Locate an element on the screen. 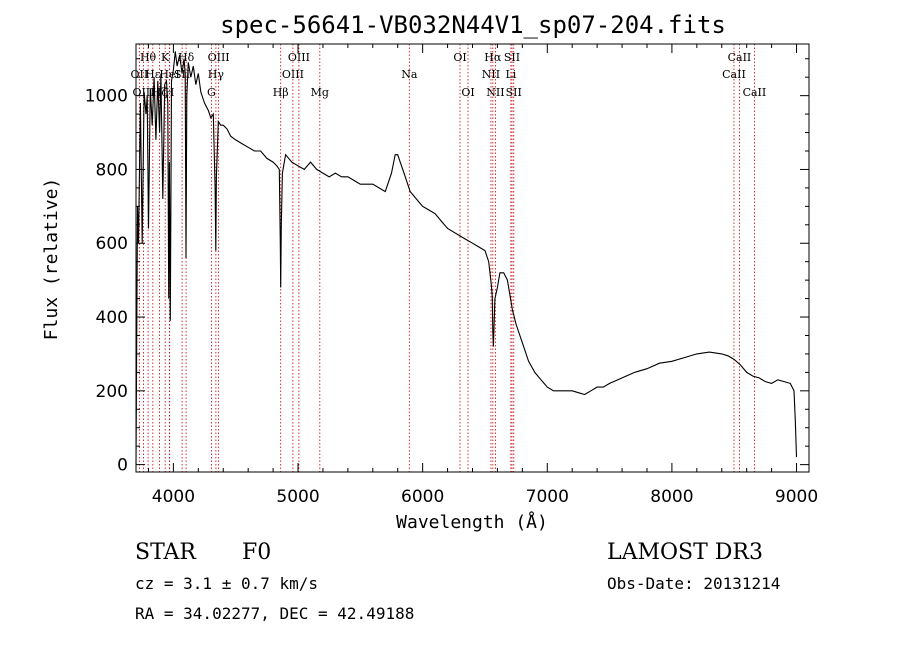 This screenshot has height=649, width=900. spectral-line-label: HeI is located at coordinates (169, 74).